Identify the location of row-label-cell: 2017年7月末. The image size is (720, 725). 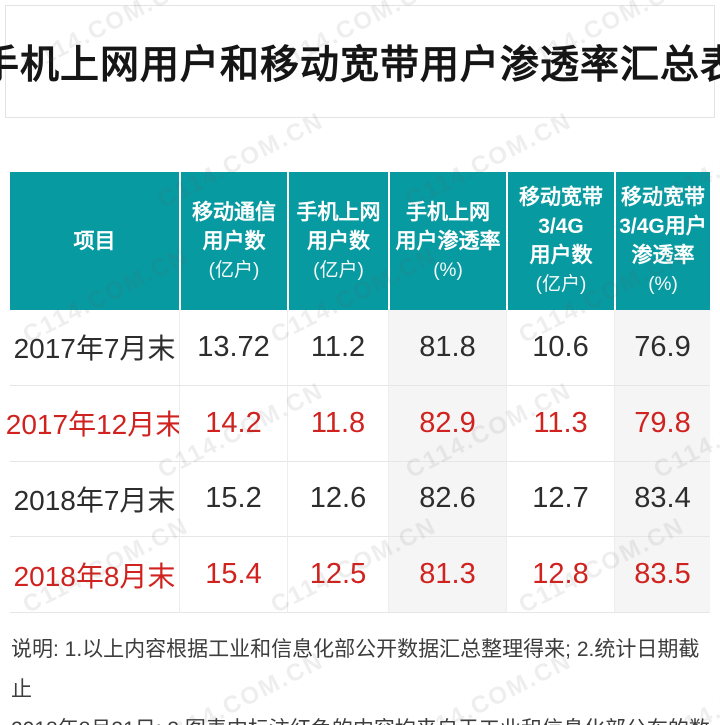
(94, 348).